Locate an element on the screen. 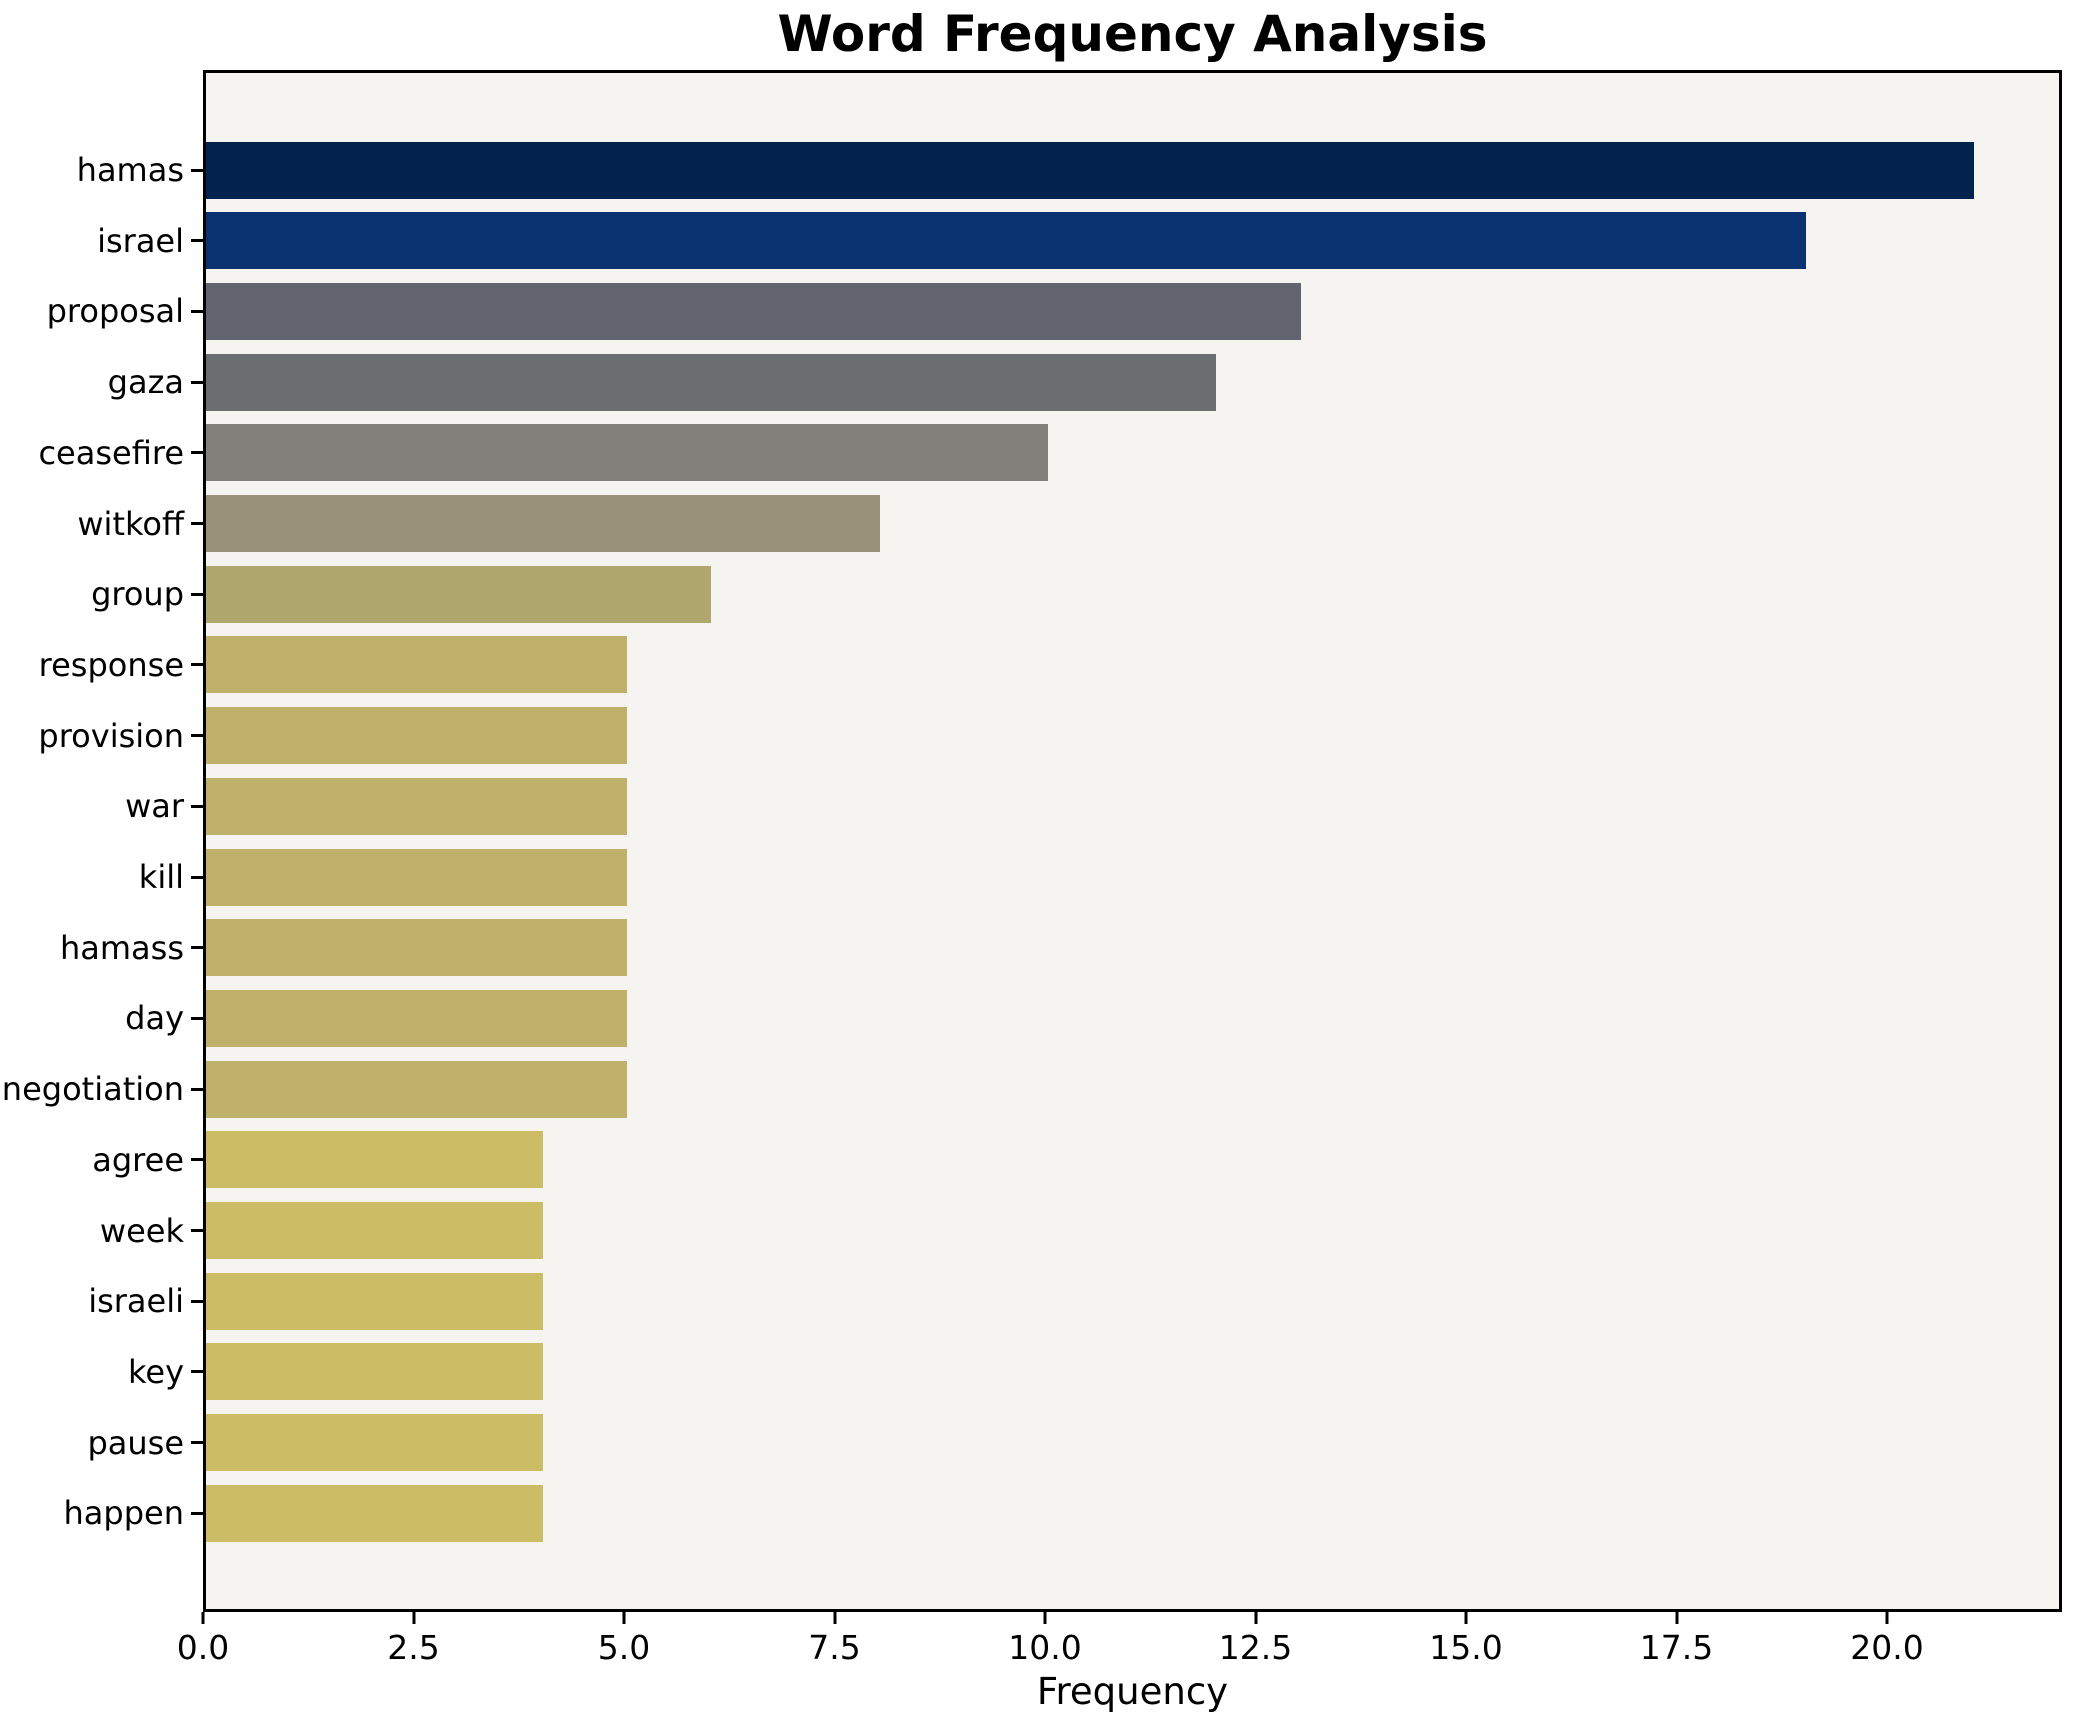 The image size is (2082, 1722). x-axis-title: Frequency is located at coordinates (1132, 1691).